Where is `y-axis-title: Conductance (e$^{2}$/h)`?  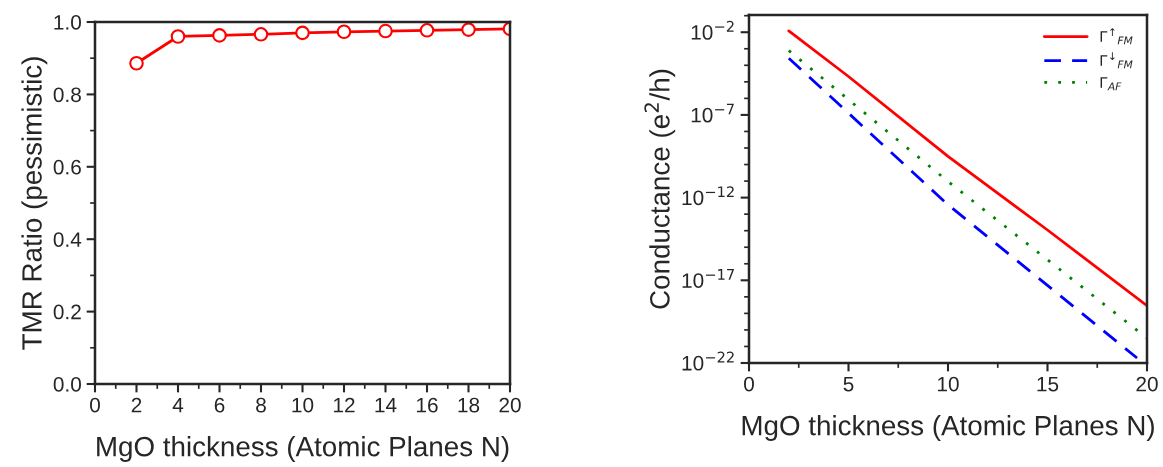
y-axis-title: Conductance (e$^{2}$/h) is located at coordinates (660, 189).